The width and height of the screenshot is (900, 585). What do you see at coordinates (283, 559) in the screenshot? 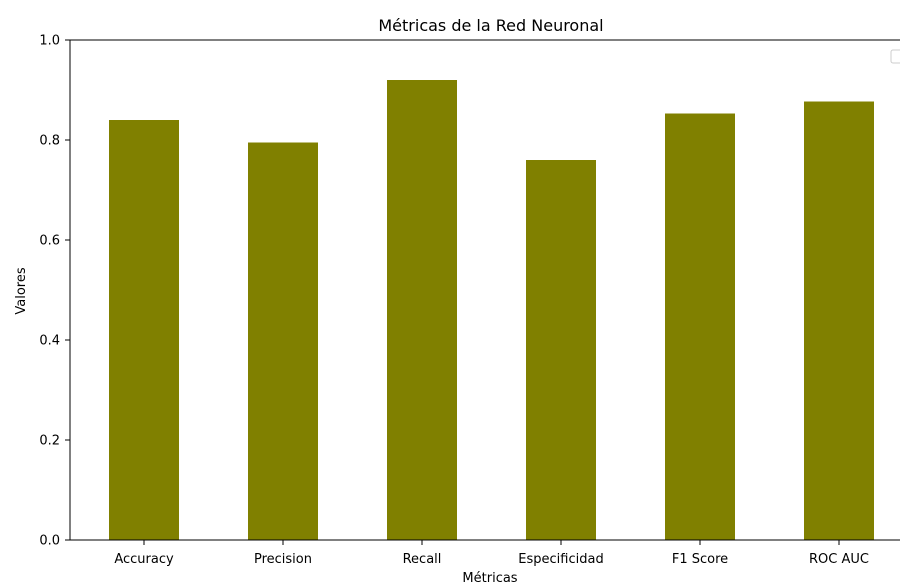
I see `x-tick-label: Precision` at bounding box center [283, 559].